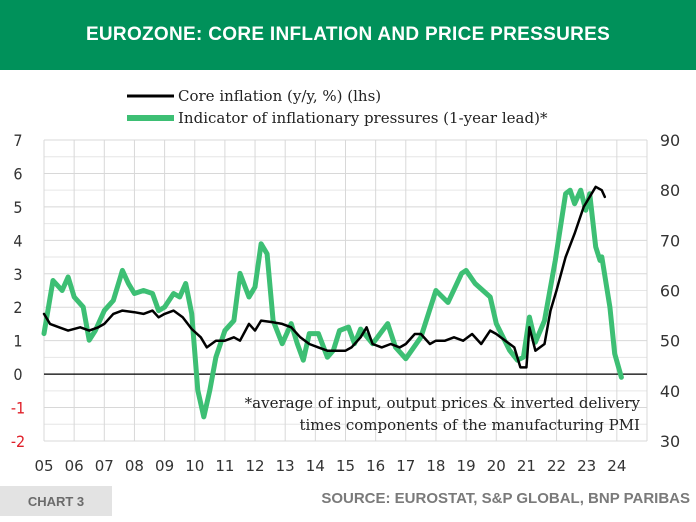 The width and height of the screenshot is (696, 522). What do you see at coordinates (56, 501) in the screenshot?
I see `chart-number-label: CHART 3` at bounding box center [56, 501].